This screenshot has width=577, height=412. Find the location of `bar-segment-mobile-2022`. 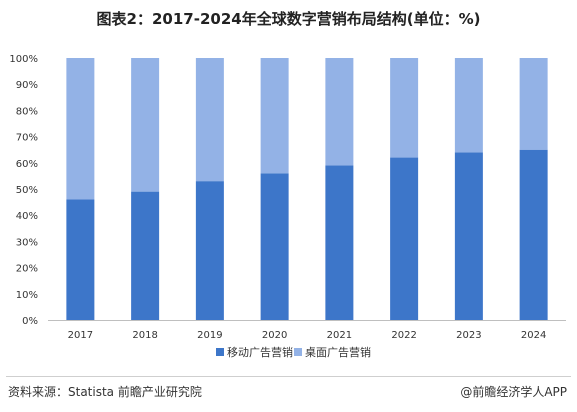

bar-segment-mobile-2022 is located at coordinates (404, 238).